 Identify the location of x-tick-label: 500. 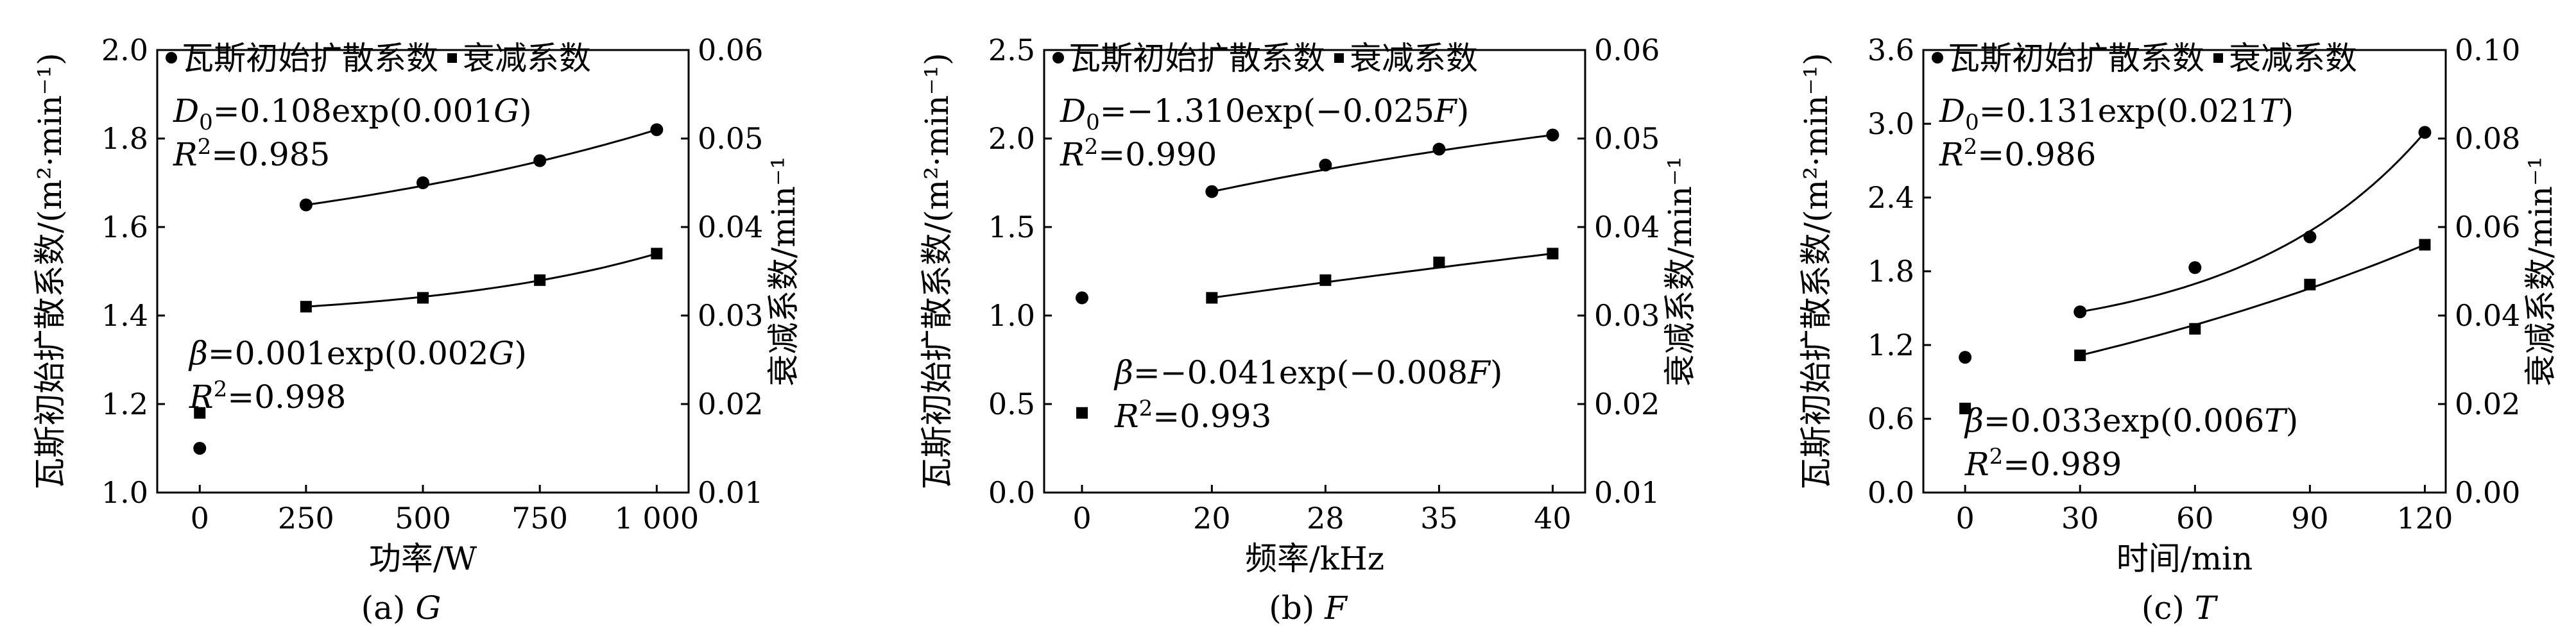
(423, 518).